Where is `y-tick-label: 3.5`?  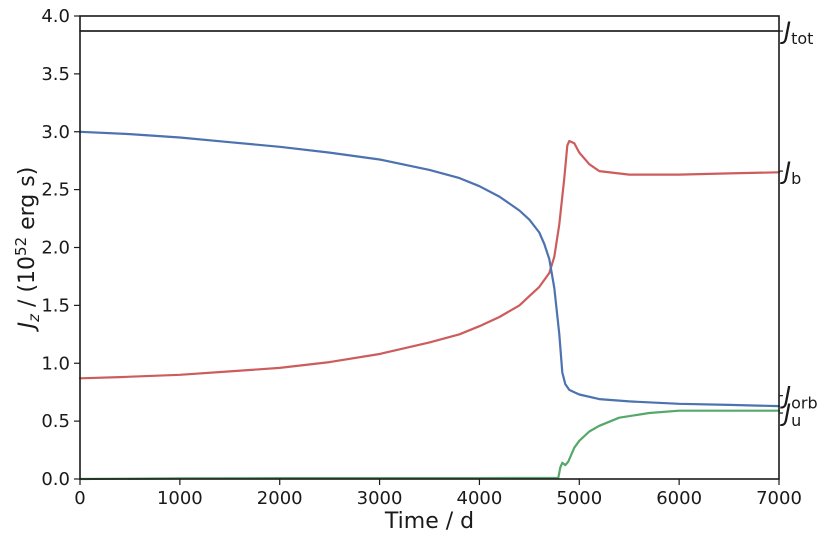 y-tick-label: 3.5 is located at coordinates (55, 74).